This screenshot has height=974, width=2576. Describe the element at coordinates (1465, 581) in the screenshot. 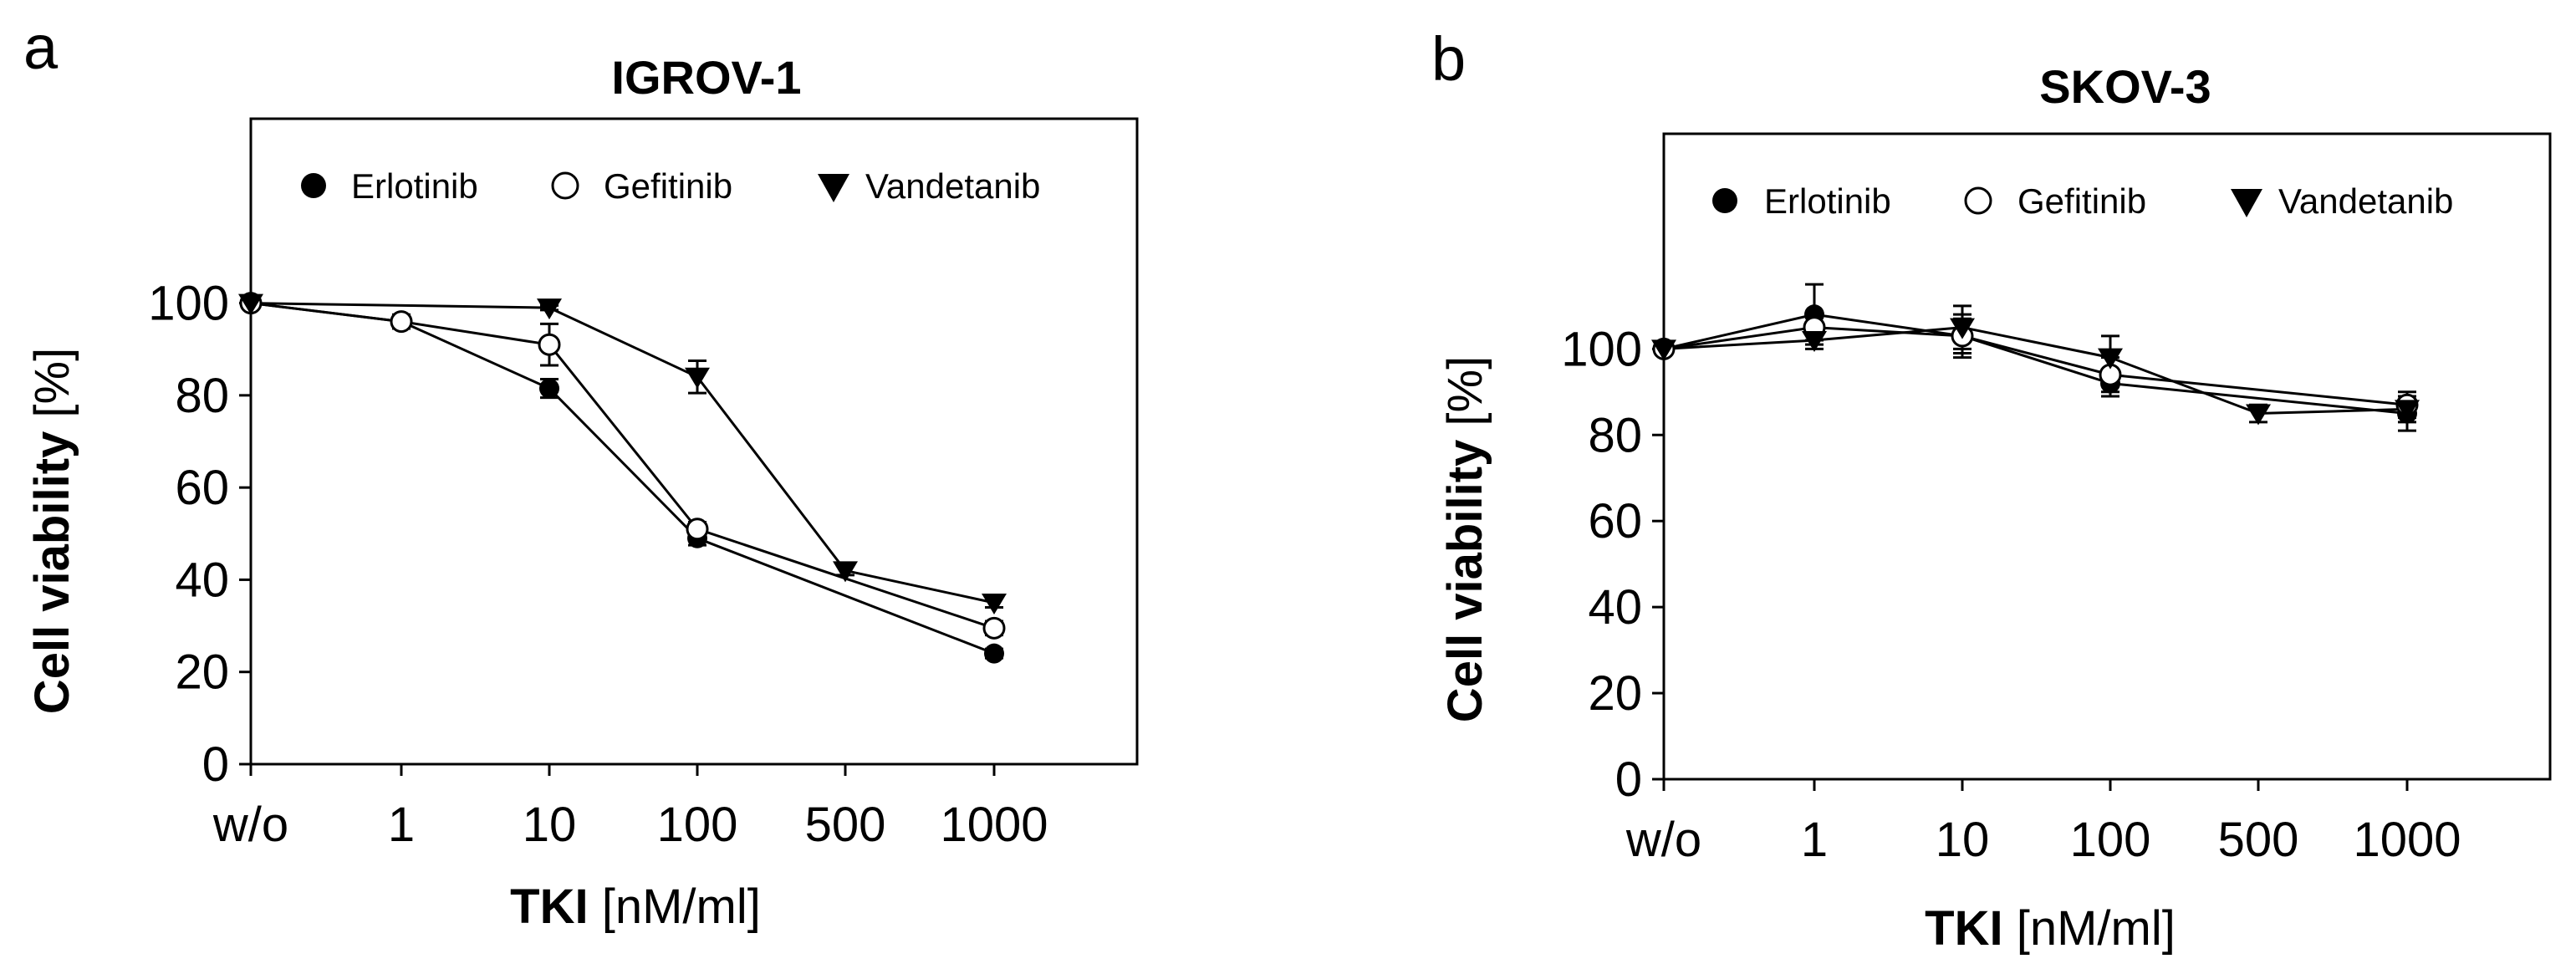

I see `y-axis-title-bold-b: Cell viability` at that location.